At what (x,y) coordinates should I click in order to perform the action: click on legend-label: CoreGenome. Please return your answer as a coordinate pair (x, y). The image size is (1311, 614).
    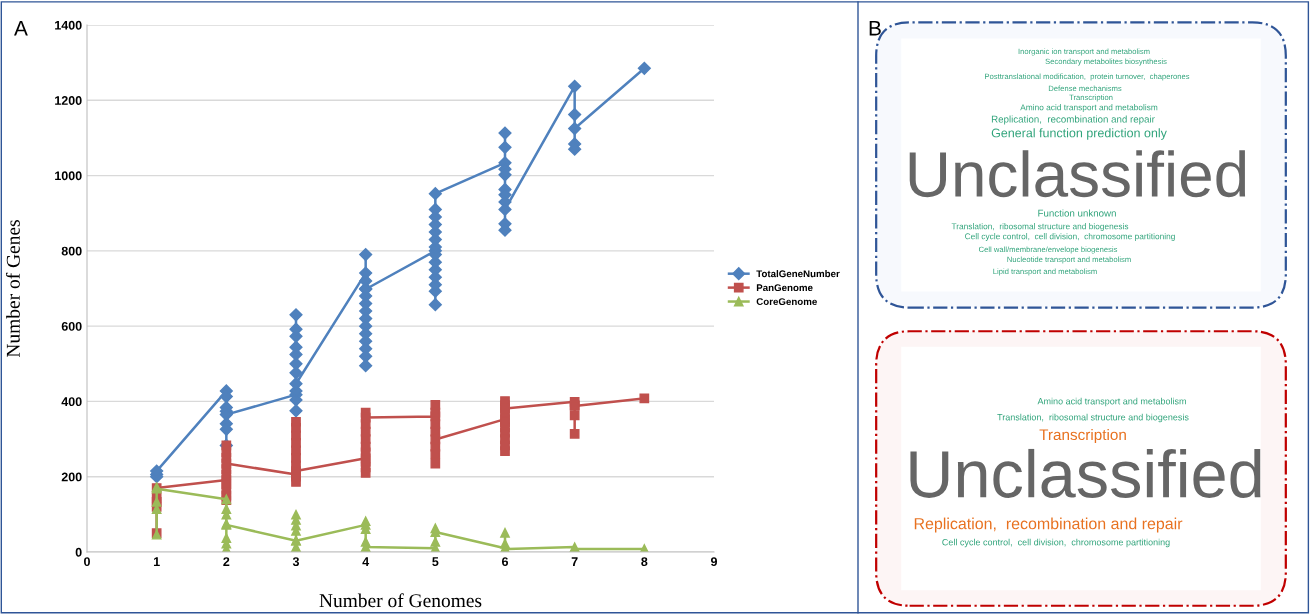
    Looking at the image, I should click on (786, 302).